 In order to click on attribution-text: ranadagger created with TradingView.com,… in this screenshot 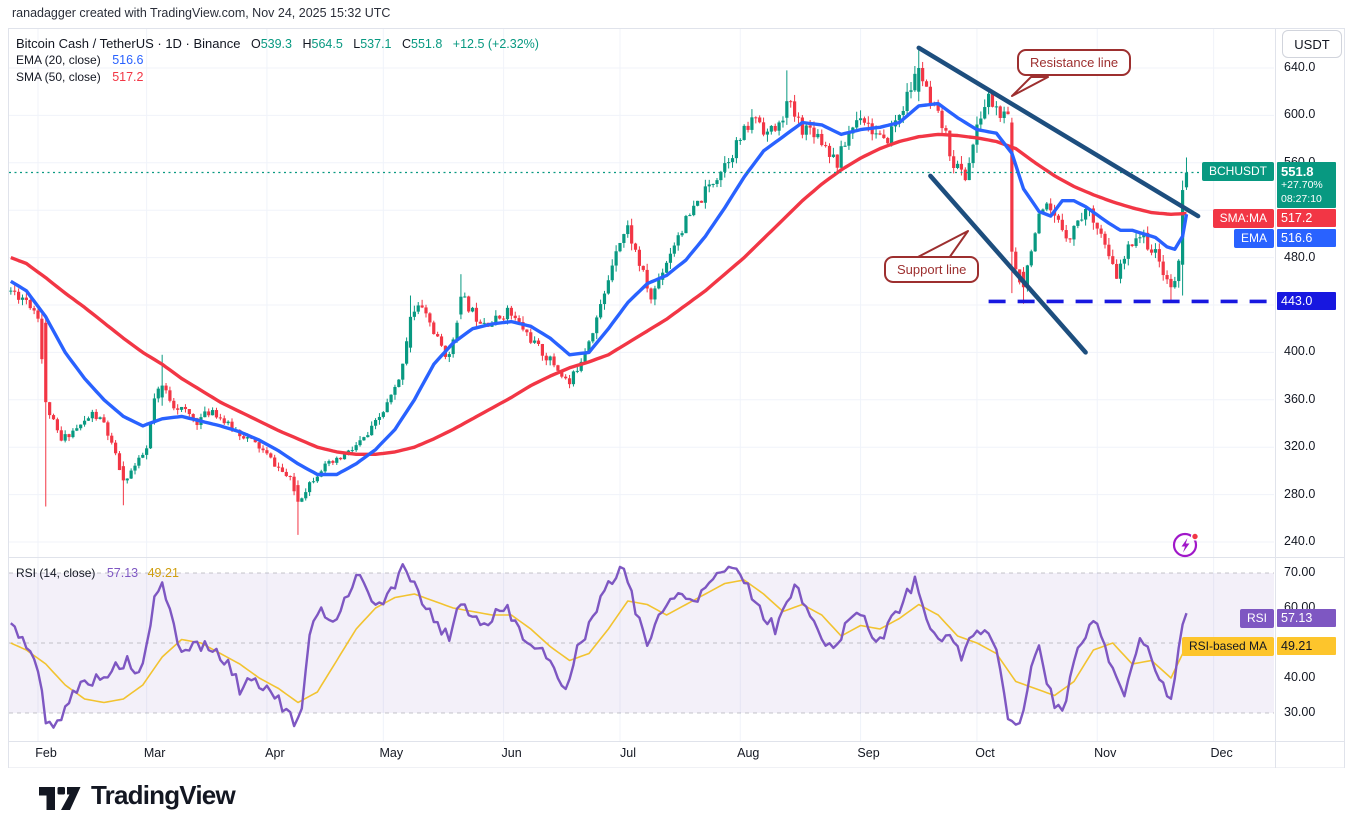, I will do `click(201, 13)`.